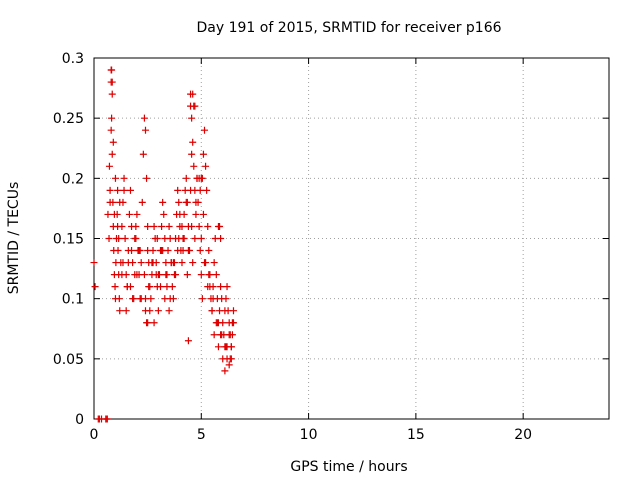 Image resolution: width=640 pixels, height=480 pixels. What do you see at coordinates (348, 467) in the screenshot?
I see `x-axis-label: GPS time / hours` at bounding box center [348, 467].